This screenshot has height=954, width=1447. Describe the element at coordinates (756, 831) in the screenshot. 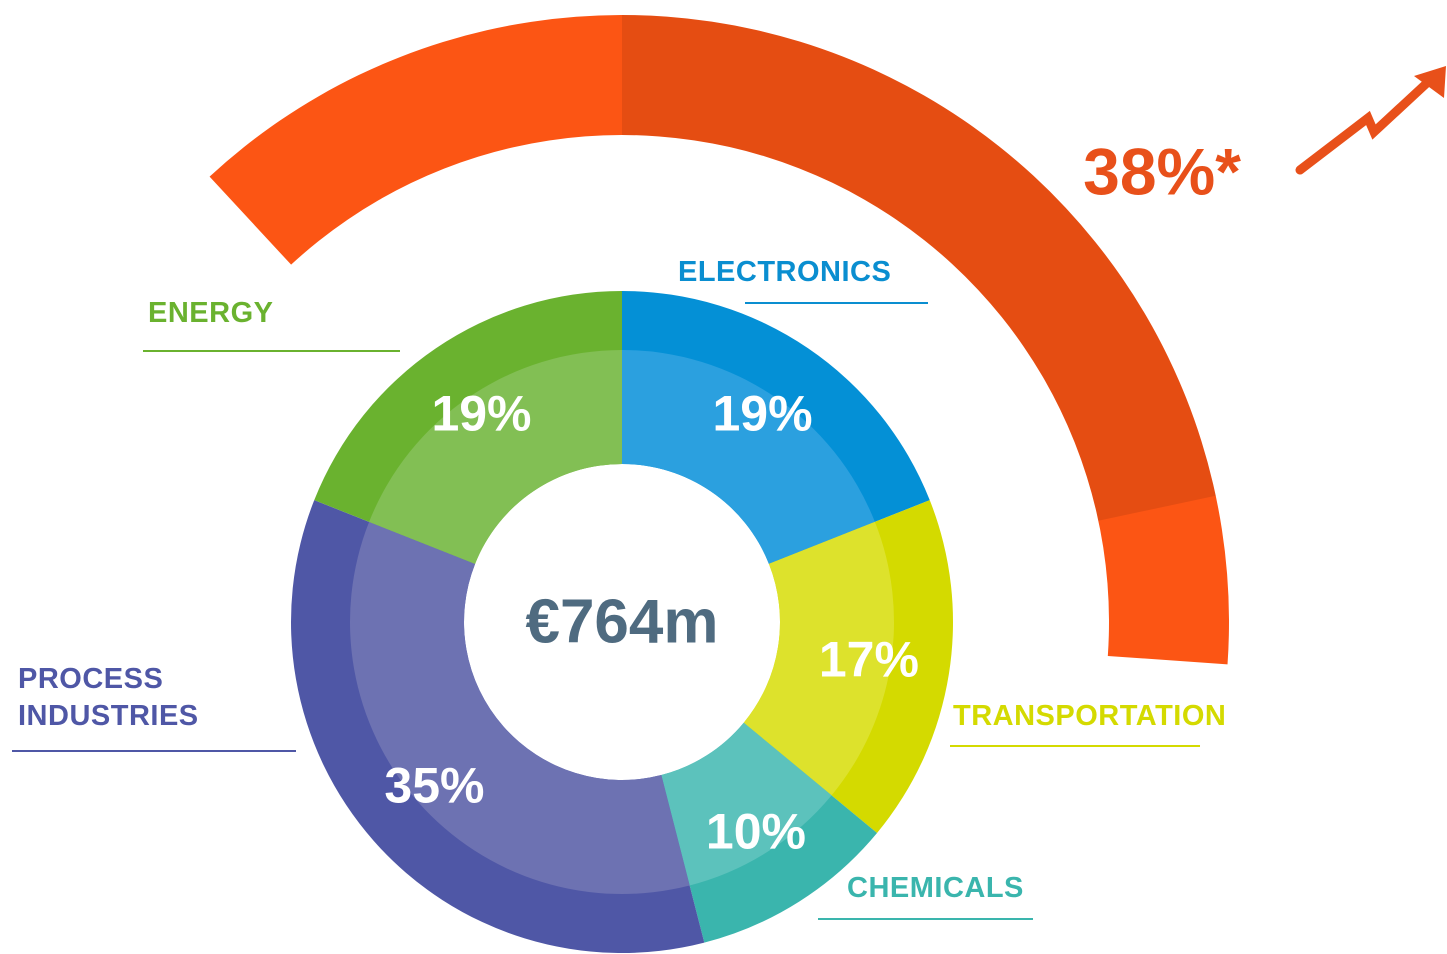

I see `slice-label: 10%` at that location.